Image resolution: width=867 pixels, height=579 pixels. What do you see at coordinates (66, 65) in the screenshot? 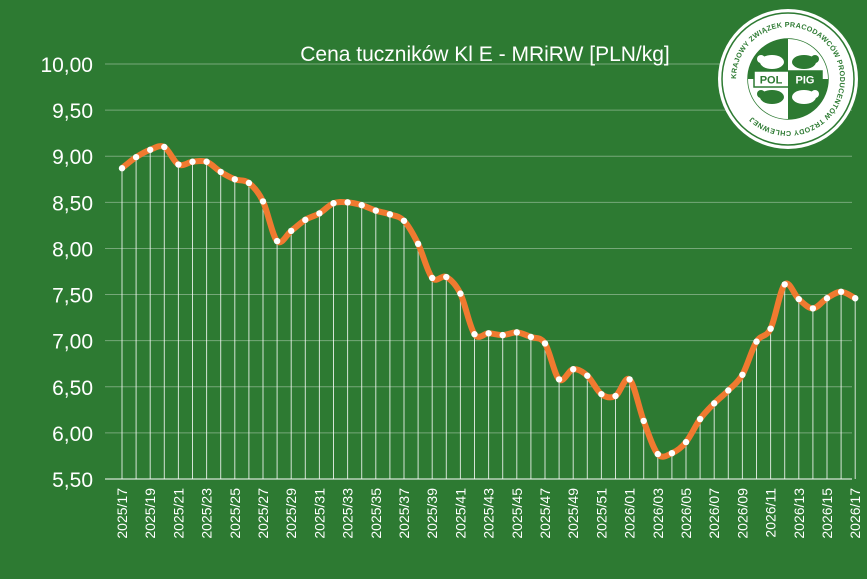
I see `y-tick-label: 10,00` at bounding box center [66, 65].